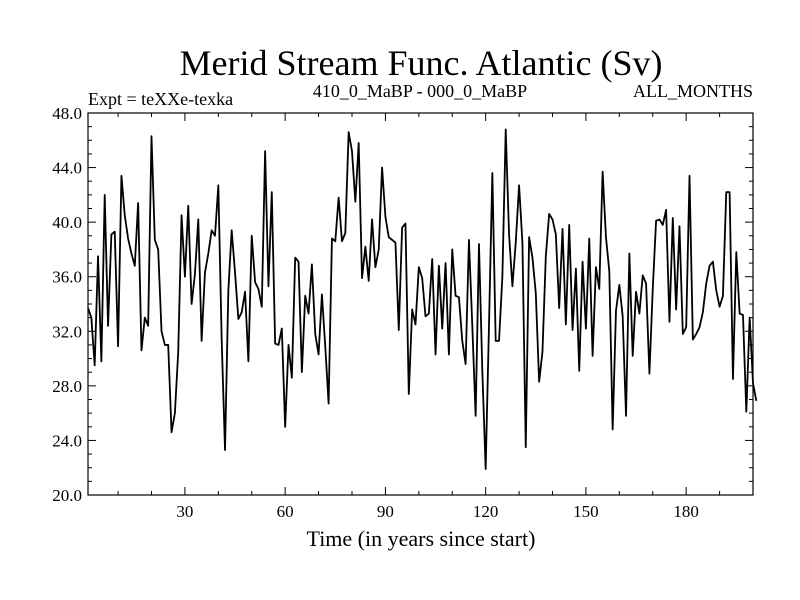  Describe the element at coordinates (67, 440) in the screenshot. I see `y-tick-label: 24.0` at that location.